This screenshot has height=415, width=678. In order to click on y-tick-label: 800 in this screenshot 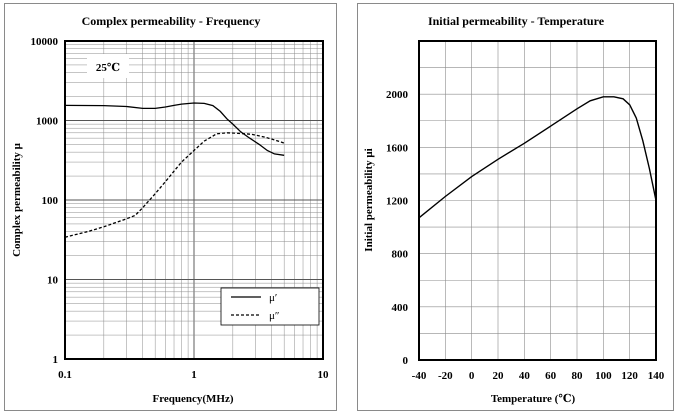, I will do `click(400, 255)`.